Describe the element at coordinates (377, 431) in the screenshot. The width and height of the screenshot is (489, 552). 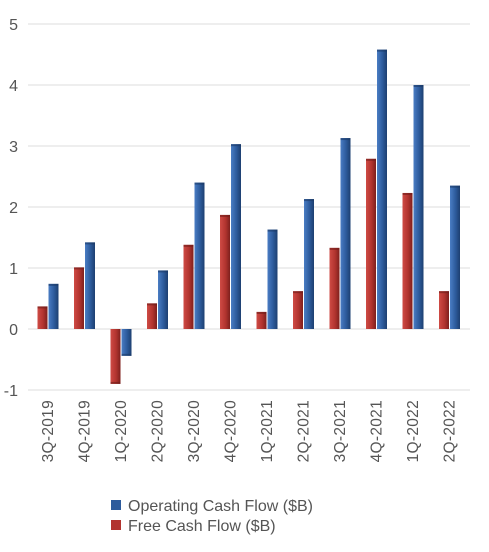
I see `x-tick-label: 4Q-2021` at that location.